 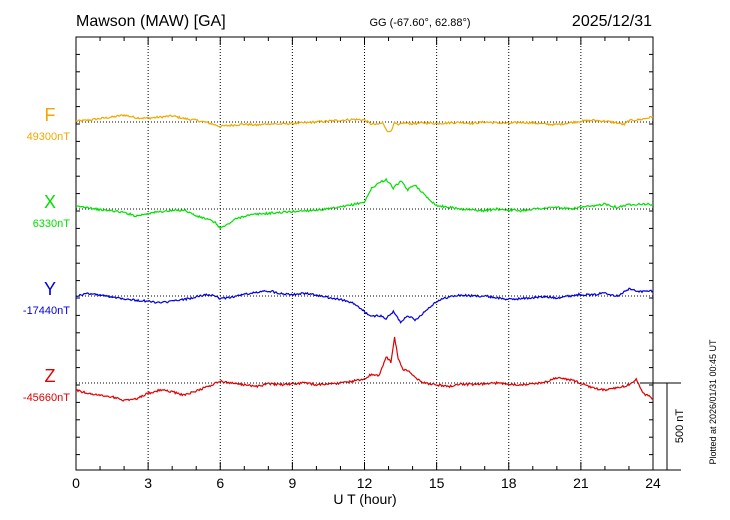 What do you see at coordinates (46, 311) in the screenshot?
I see `baseline-value-y: -17440nT` at bounding box center [46, 311].